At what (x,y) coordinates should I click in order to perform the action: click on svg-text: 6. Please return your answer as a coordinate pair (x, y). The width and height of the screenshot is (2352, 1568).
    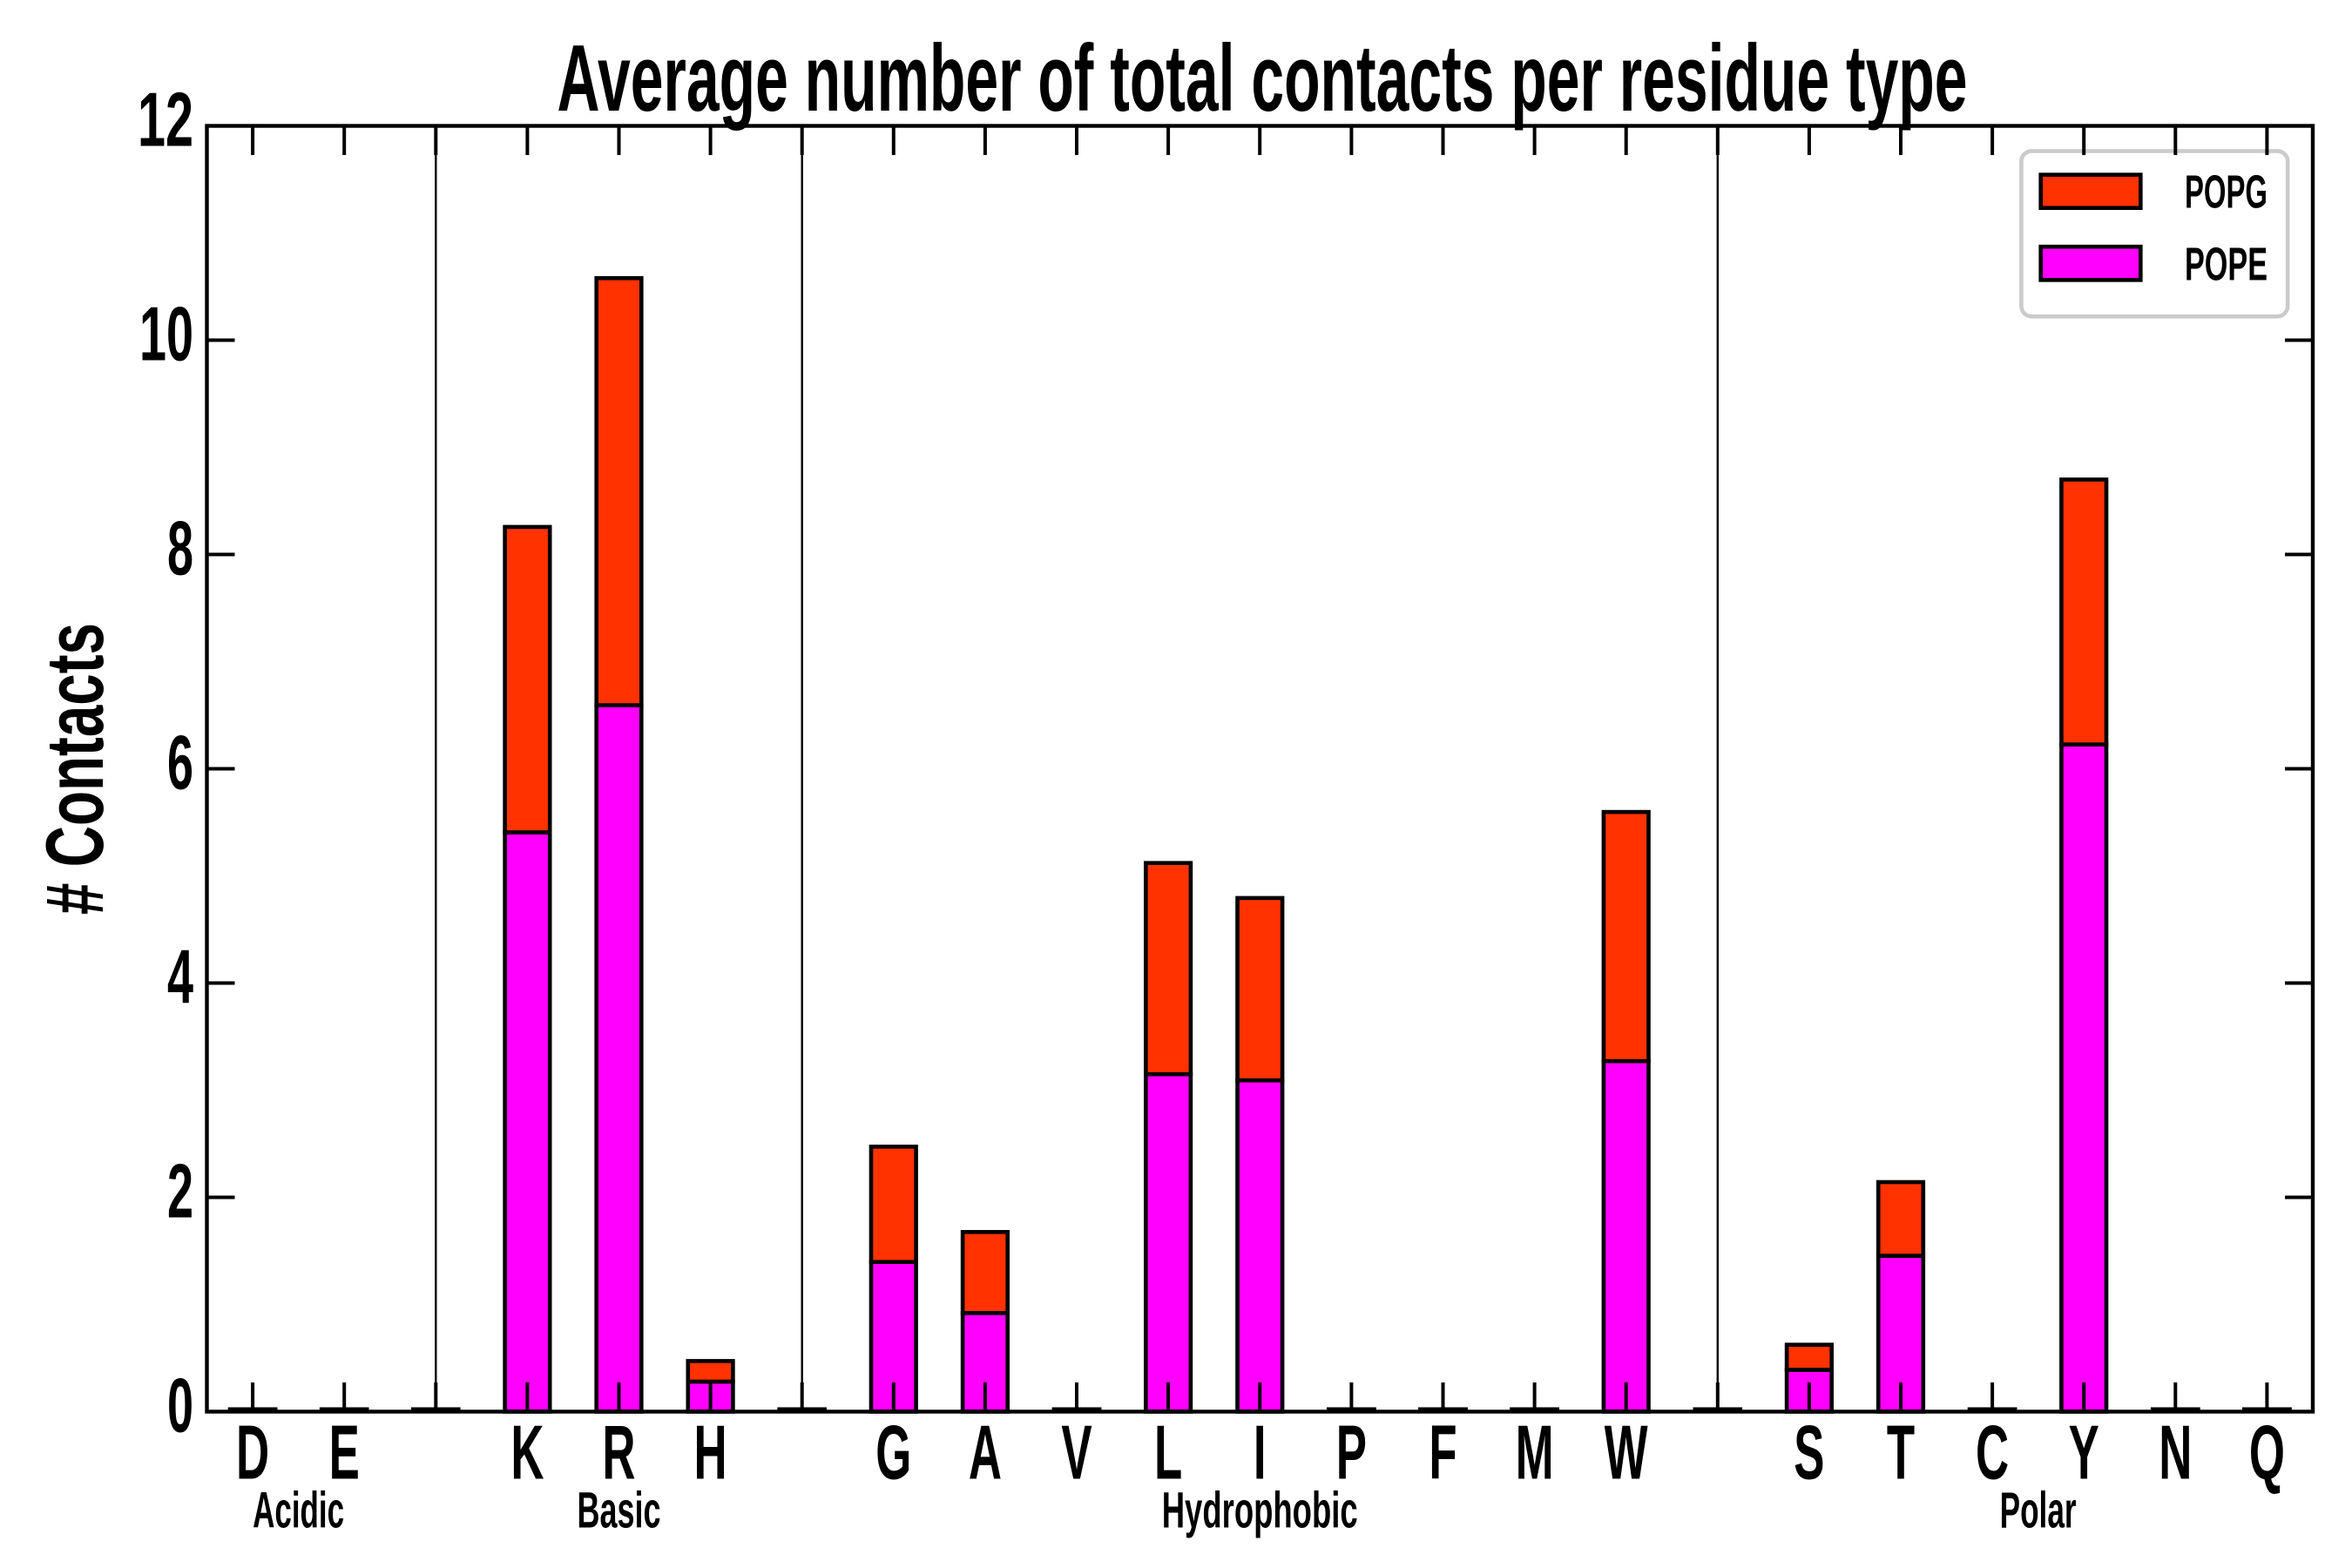
    Looking at the image, I should click on (180, 763).